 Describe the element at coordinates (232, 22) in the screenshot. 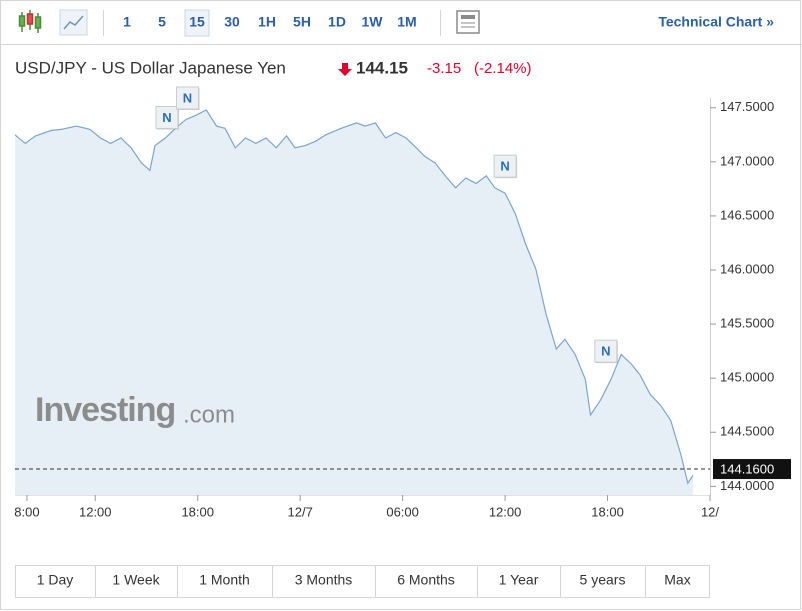

I see `interval-button: 30` at that location.